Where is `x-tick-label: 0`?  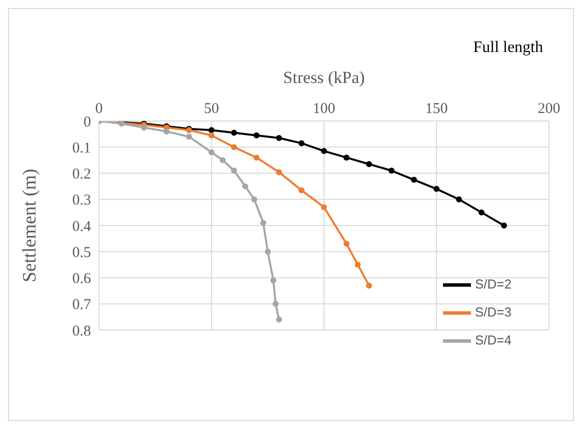 x-tick-label: 0 is located at coordinates (99, 109).